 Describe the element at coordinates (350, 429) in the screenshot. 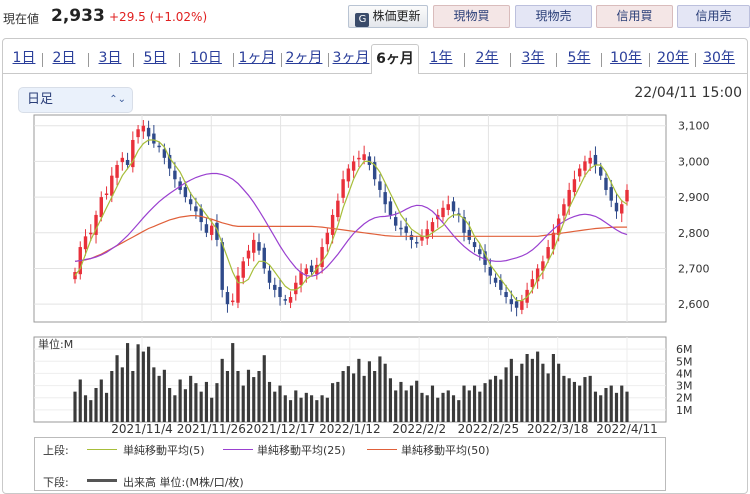

I see `x-axis-tick-label: 2022/1/12` at that location.